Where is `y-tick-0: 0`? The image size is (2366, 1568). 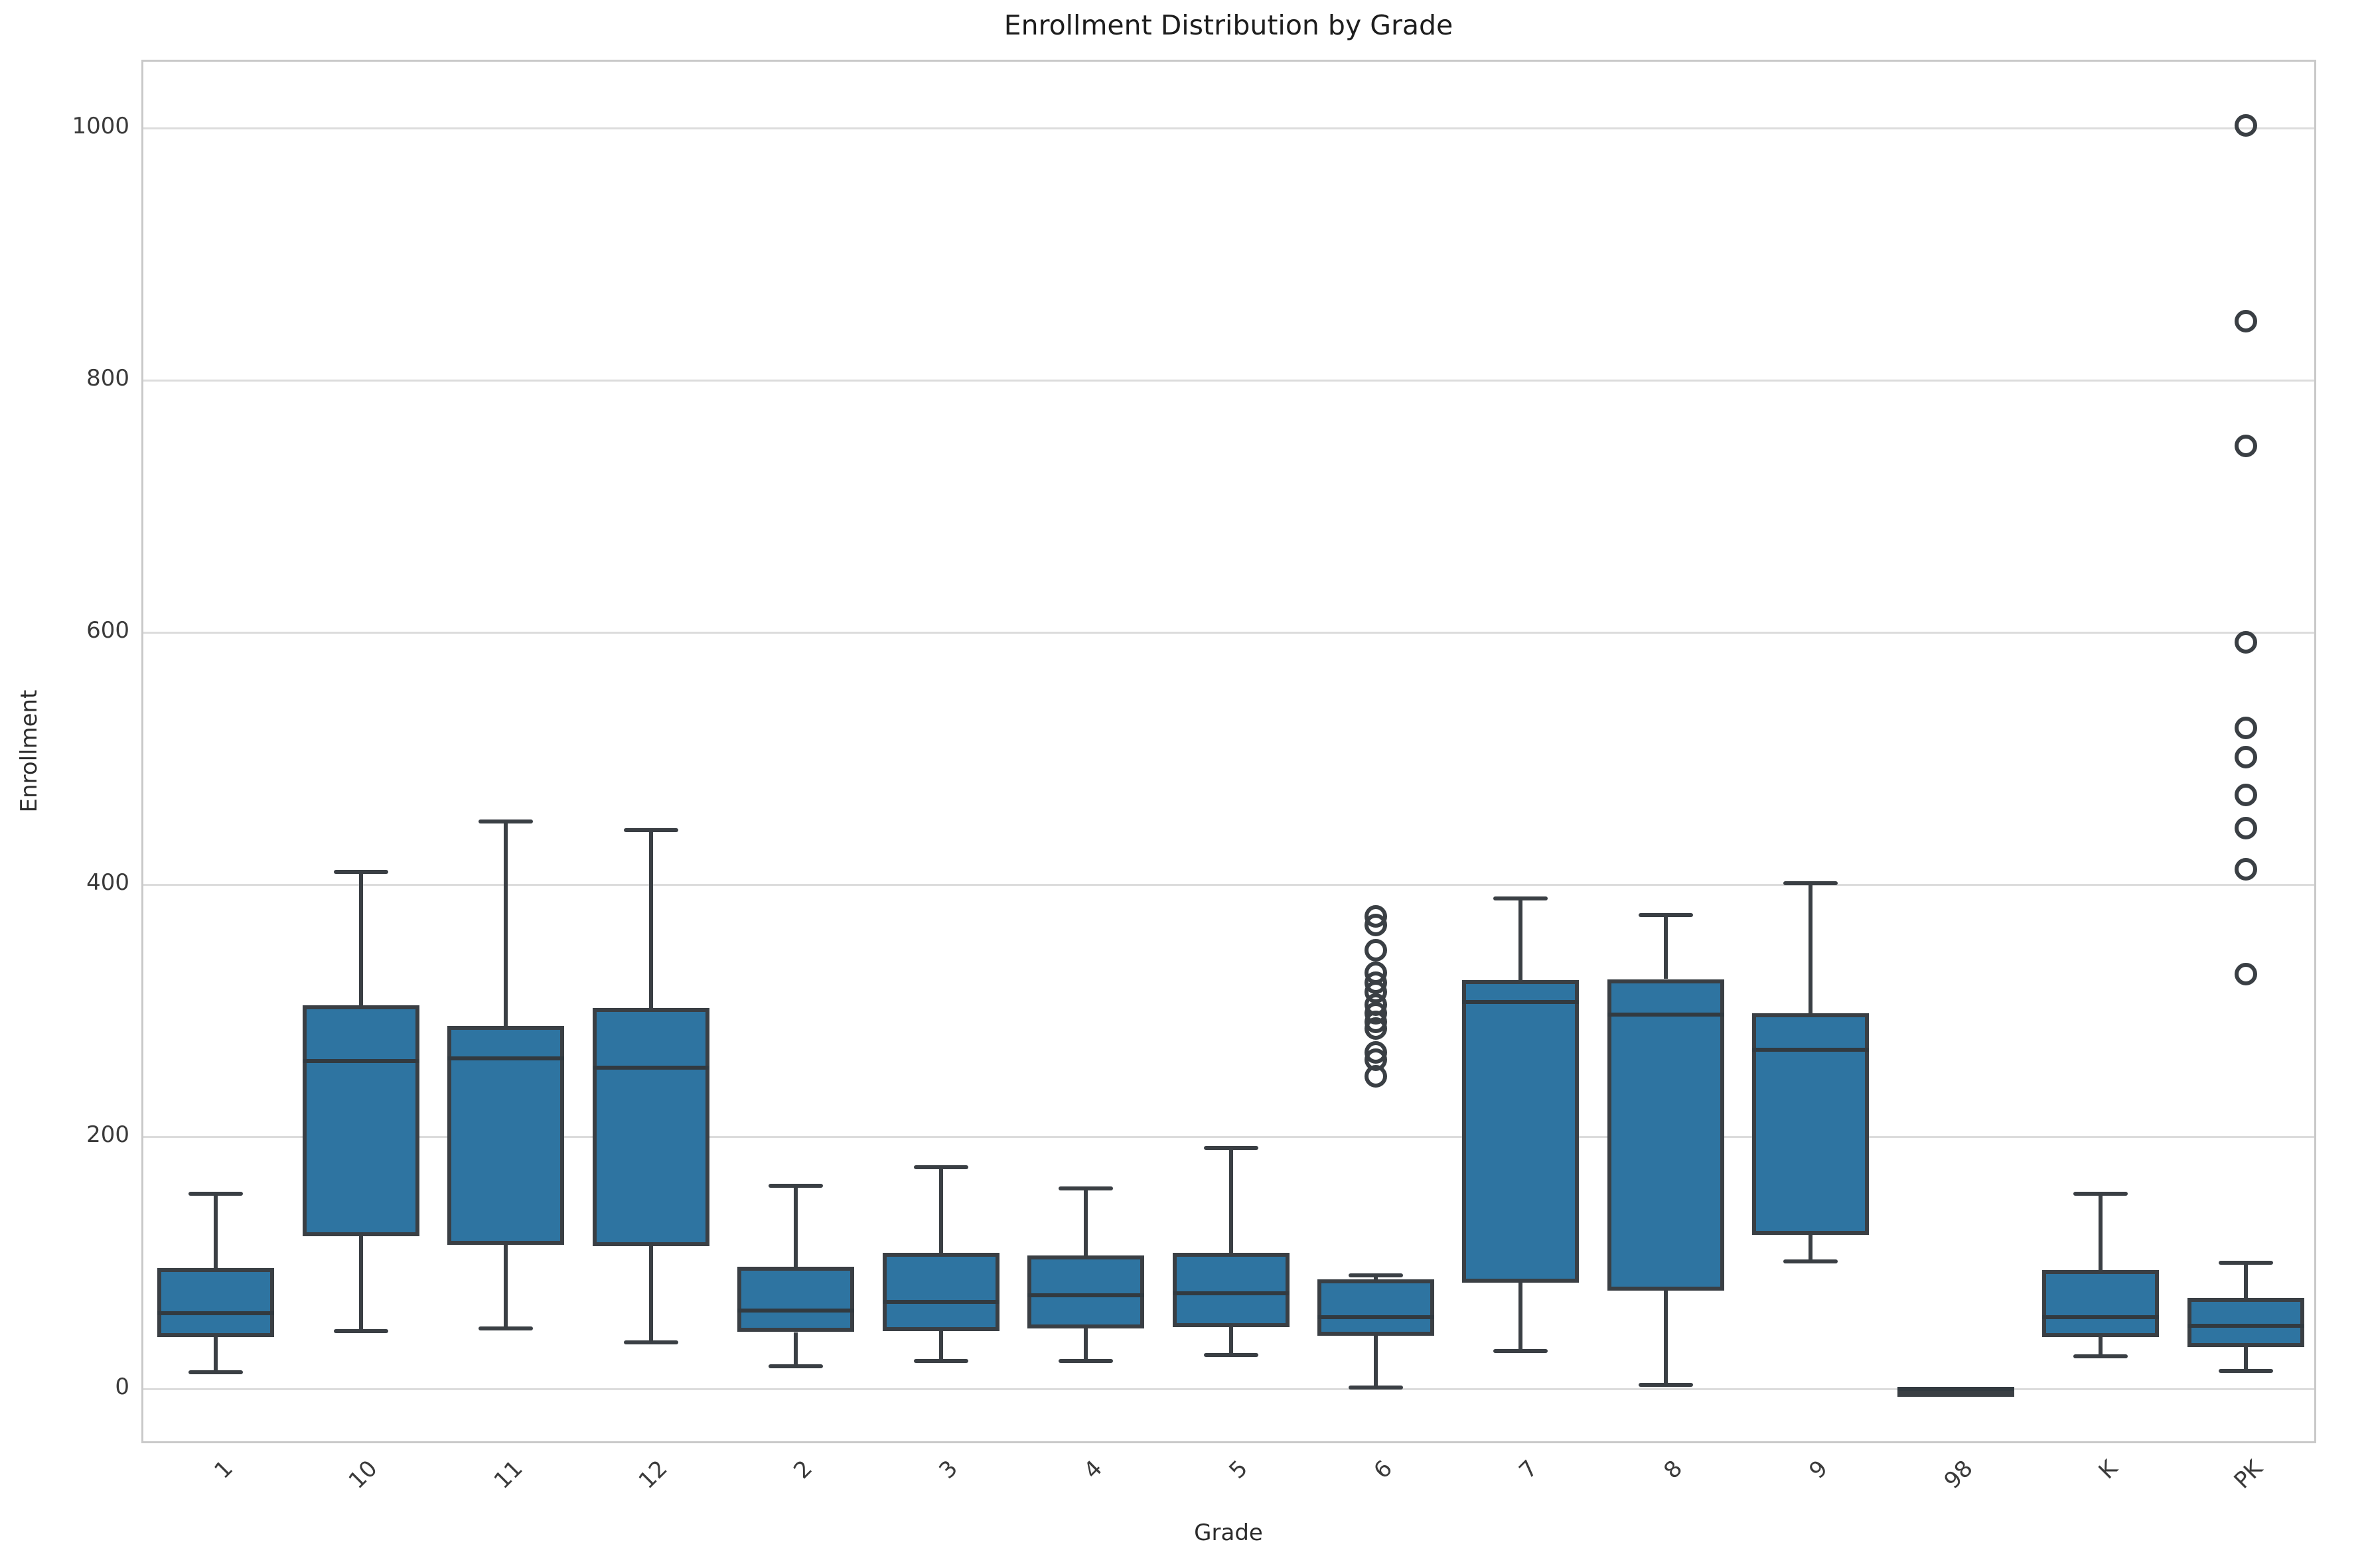 y-tick-0: 0 is located at coordinates (122, 1387).